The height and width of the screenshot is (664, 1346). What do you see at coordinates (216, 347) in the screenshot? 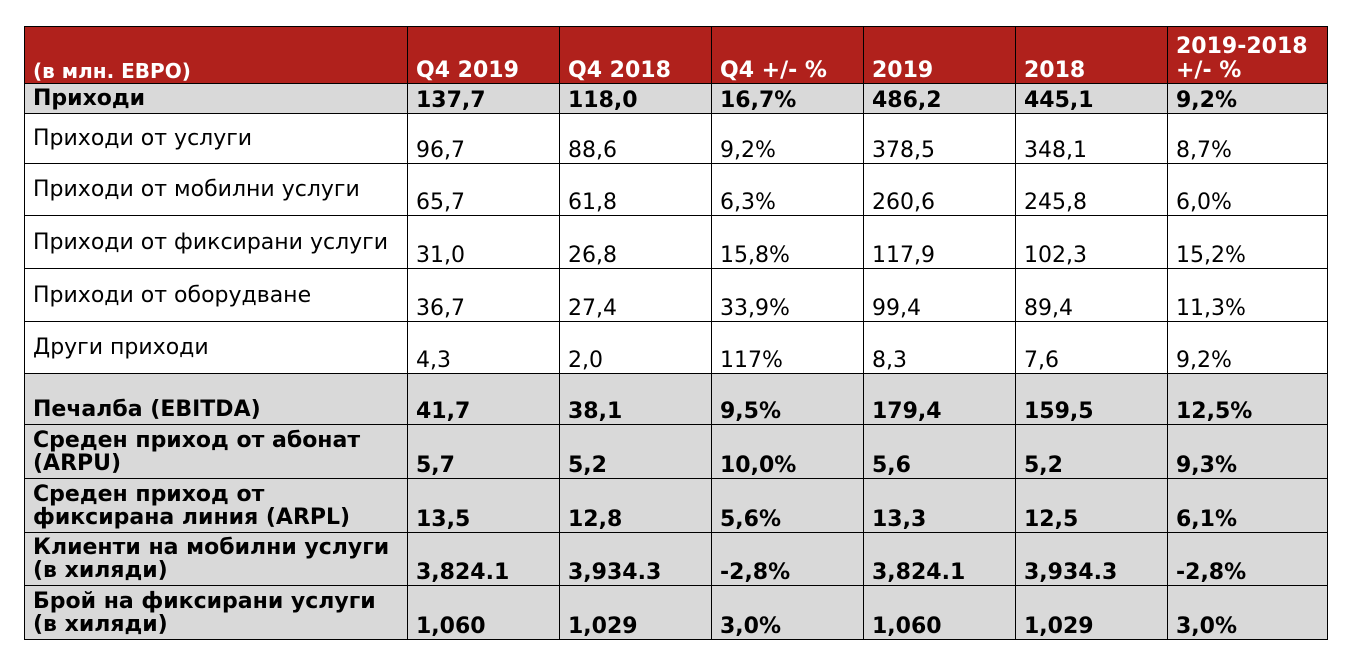
I see `row-label: Други приходи` at bounding box center [216, 347].